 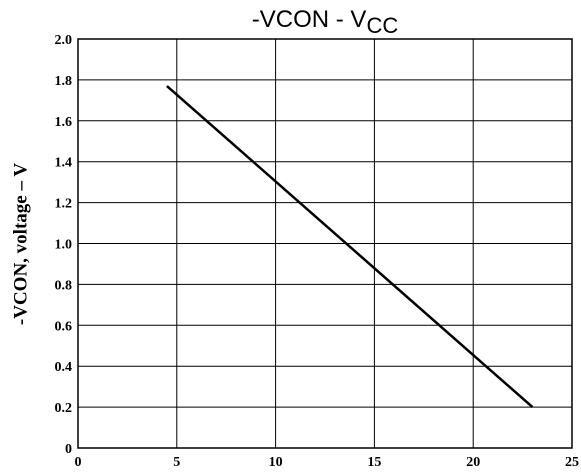 I want to click on y-tick-label: 0.6, so click(x=64, y=326).